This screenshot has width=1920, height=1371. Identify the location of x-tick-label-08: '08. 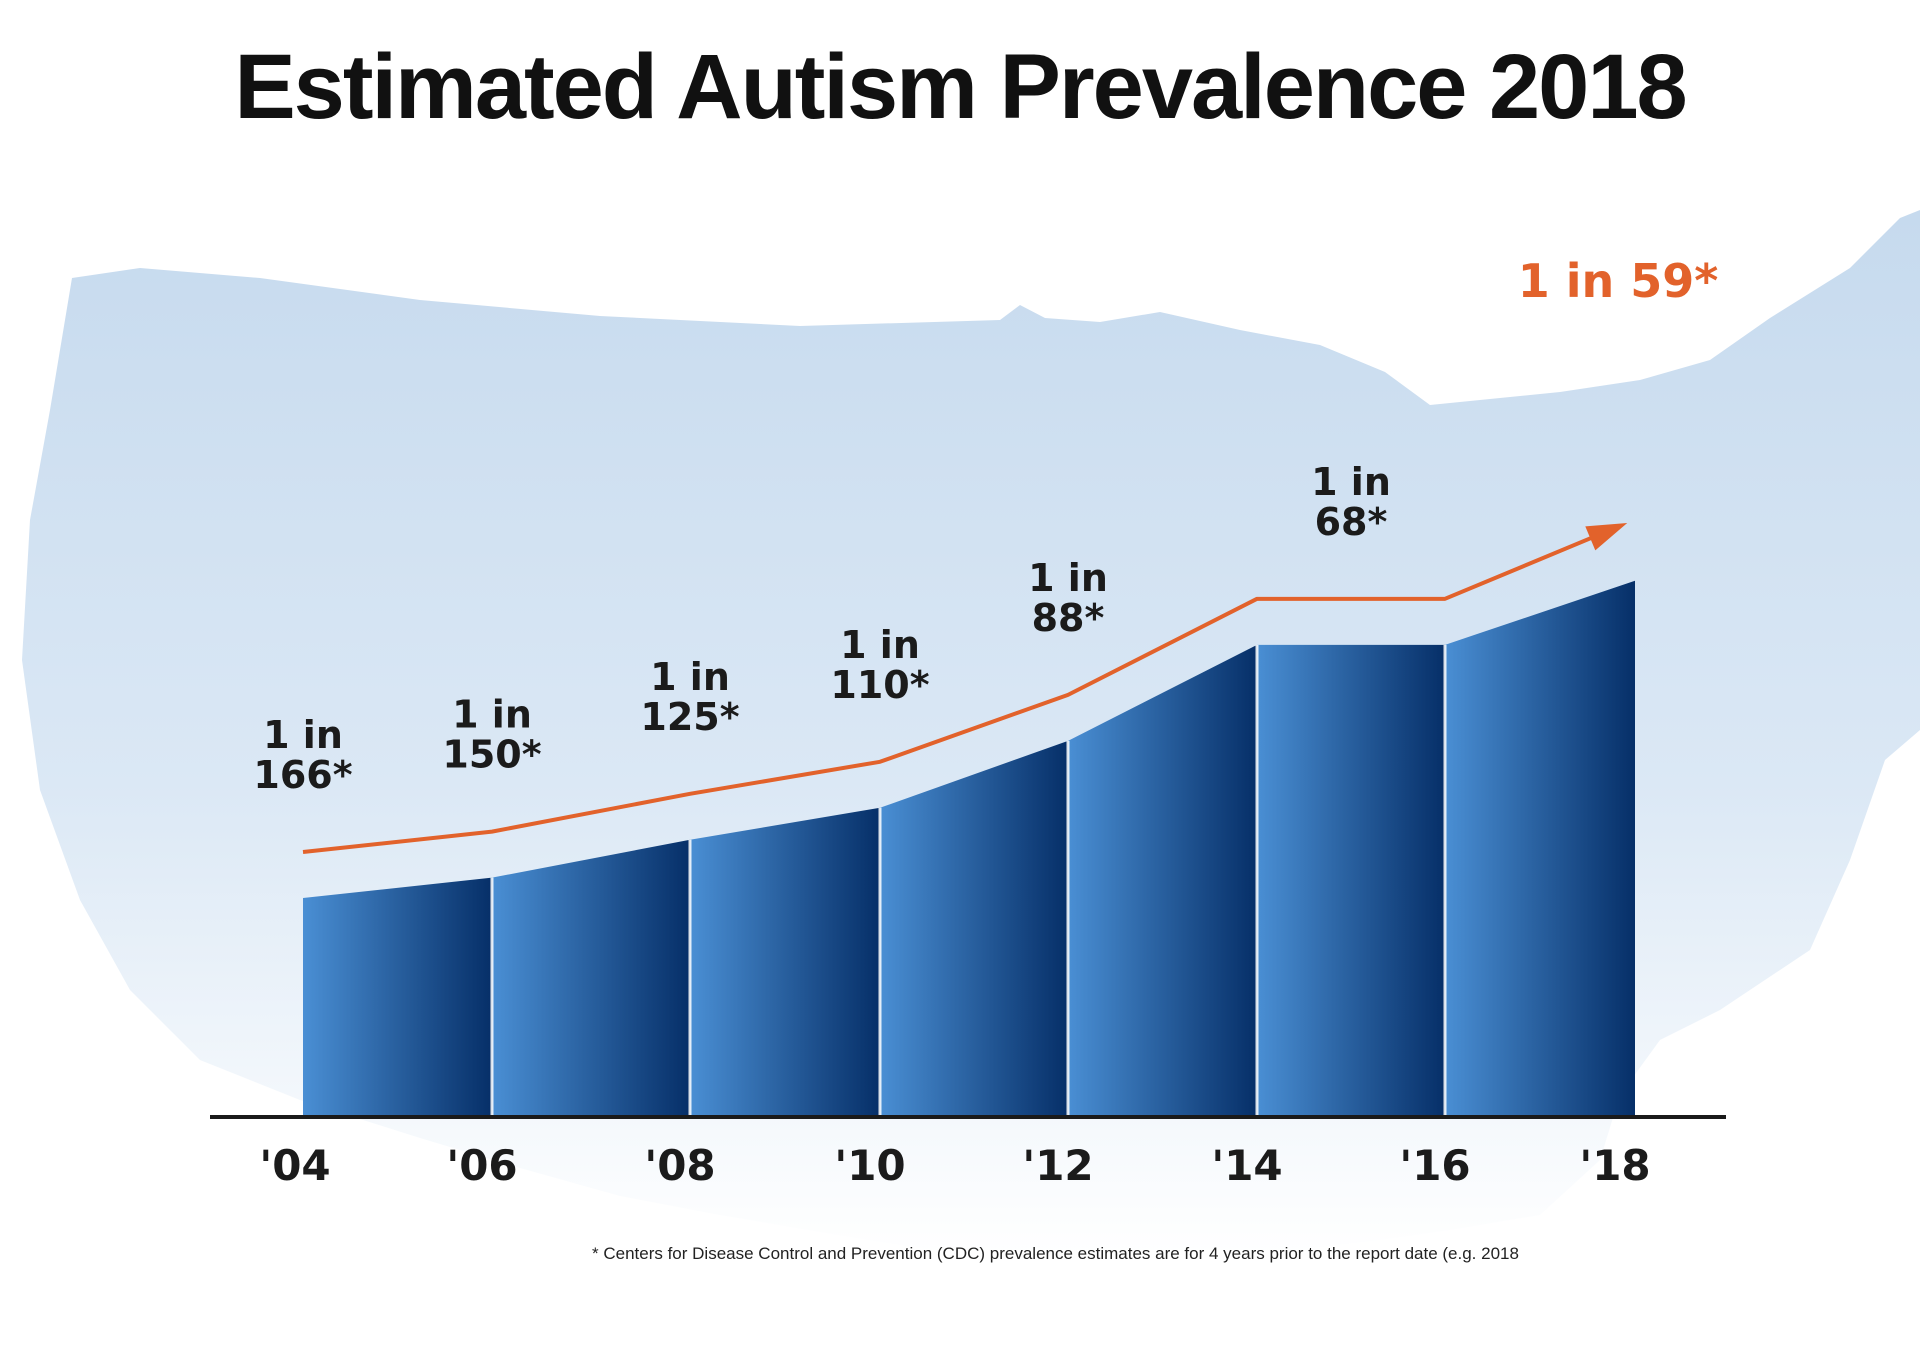
(679, 1165).